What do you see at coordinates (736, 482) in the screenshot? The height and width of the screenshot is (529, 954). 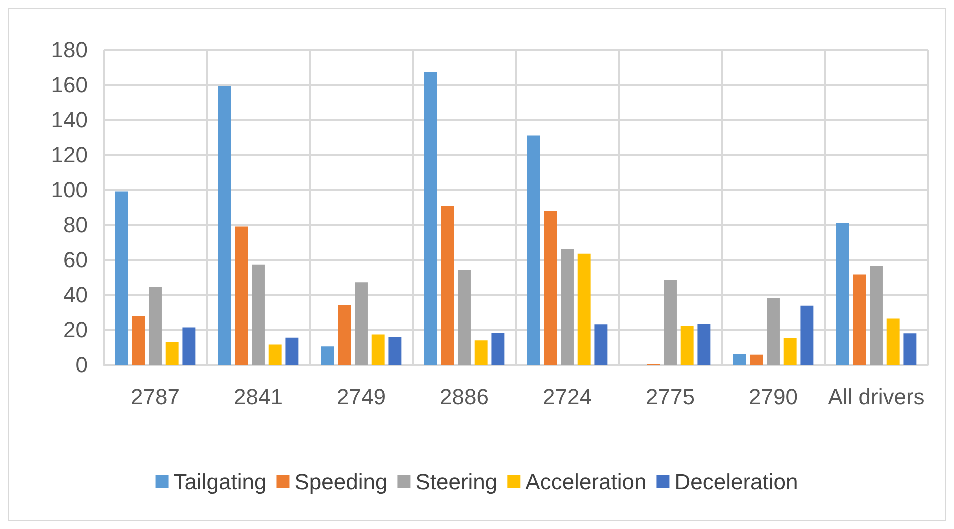 I see `legend-label: Deceleration` at bounding box center [736, 482].